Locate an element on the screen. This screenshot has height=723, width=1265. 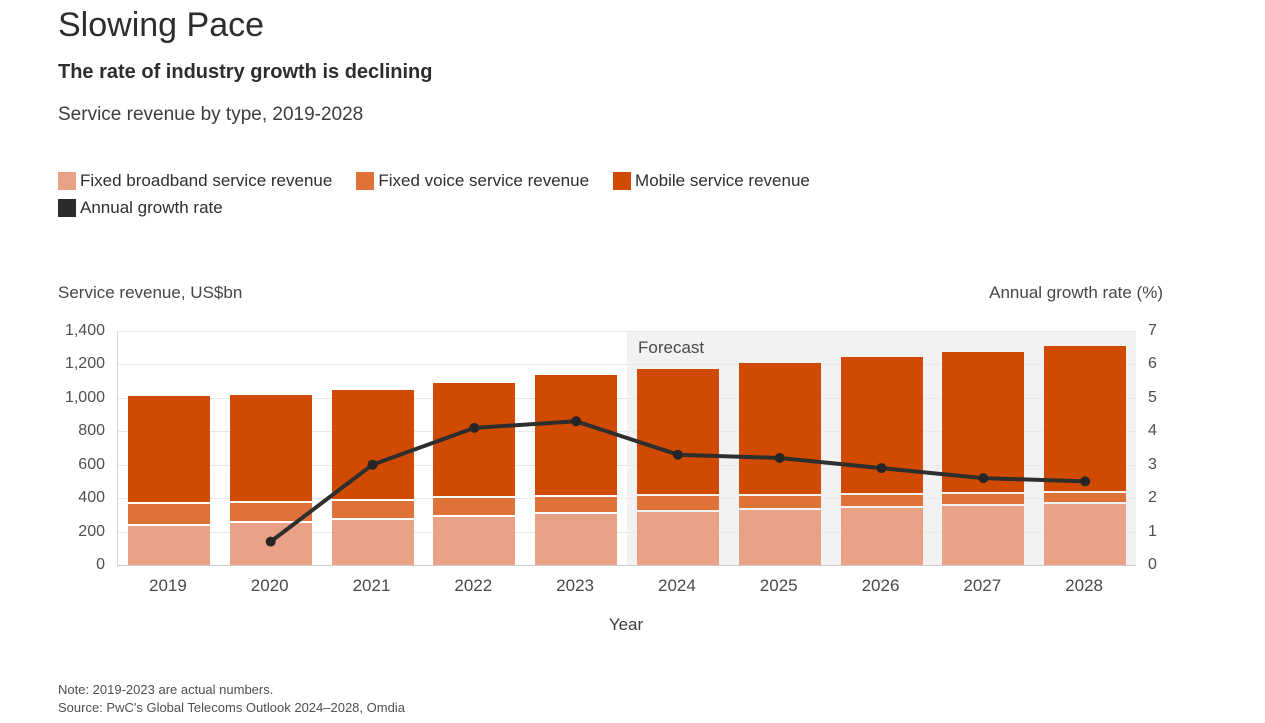
x-tick-2023: 2023 is located at coordinates (575, 585).